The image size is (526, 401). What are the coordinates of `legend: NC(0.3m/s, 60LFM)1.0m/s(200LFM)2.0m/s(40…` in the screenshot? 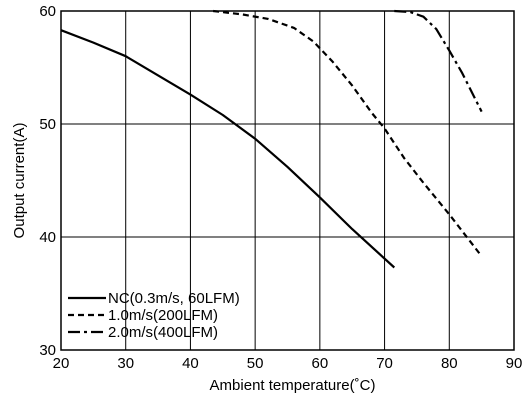 It's located at (154, 315).